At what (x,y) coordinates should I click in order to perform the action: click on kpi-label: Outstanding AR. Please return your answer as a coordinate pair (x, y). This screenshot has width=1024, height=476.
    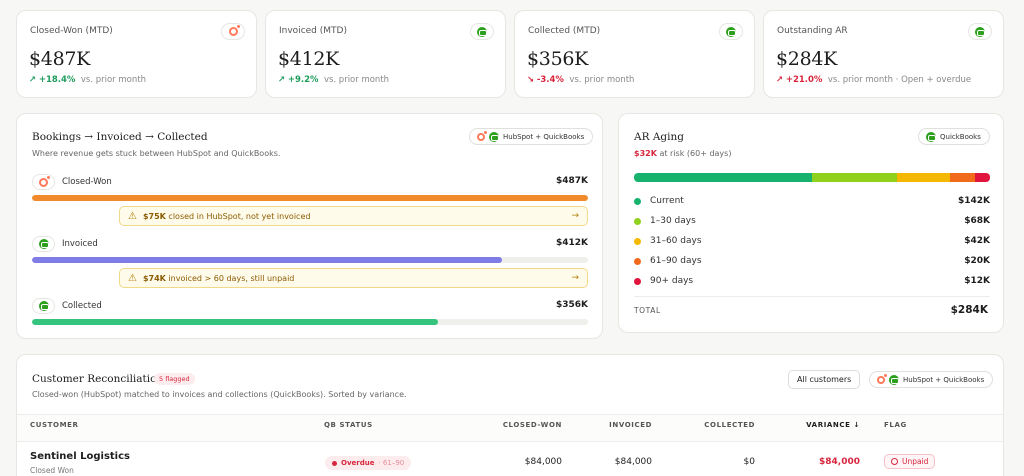
    Looking at the image, I should click on (812, 31).